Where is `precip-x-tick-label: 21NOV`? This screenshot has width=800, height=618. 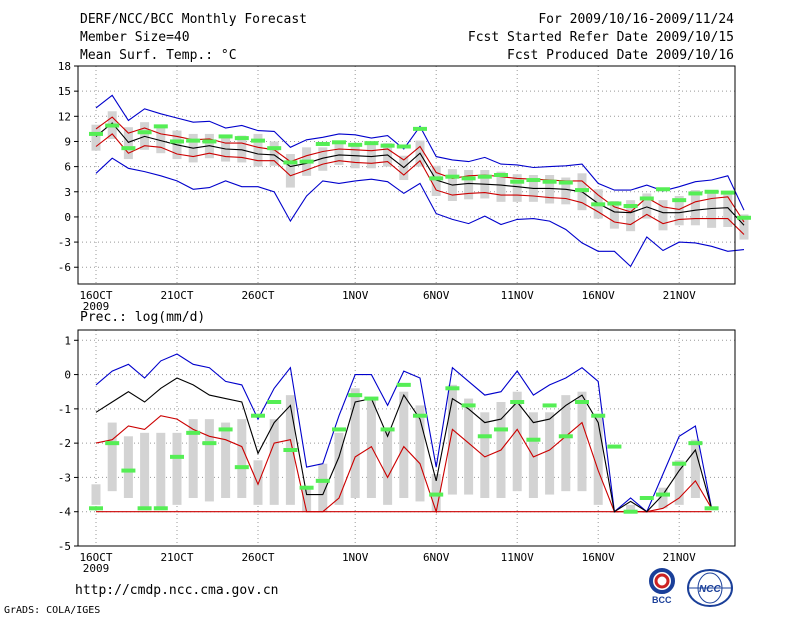 precip-x-tick-label: 21NOV is located at coordinates (679, 557).